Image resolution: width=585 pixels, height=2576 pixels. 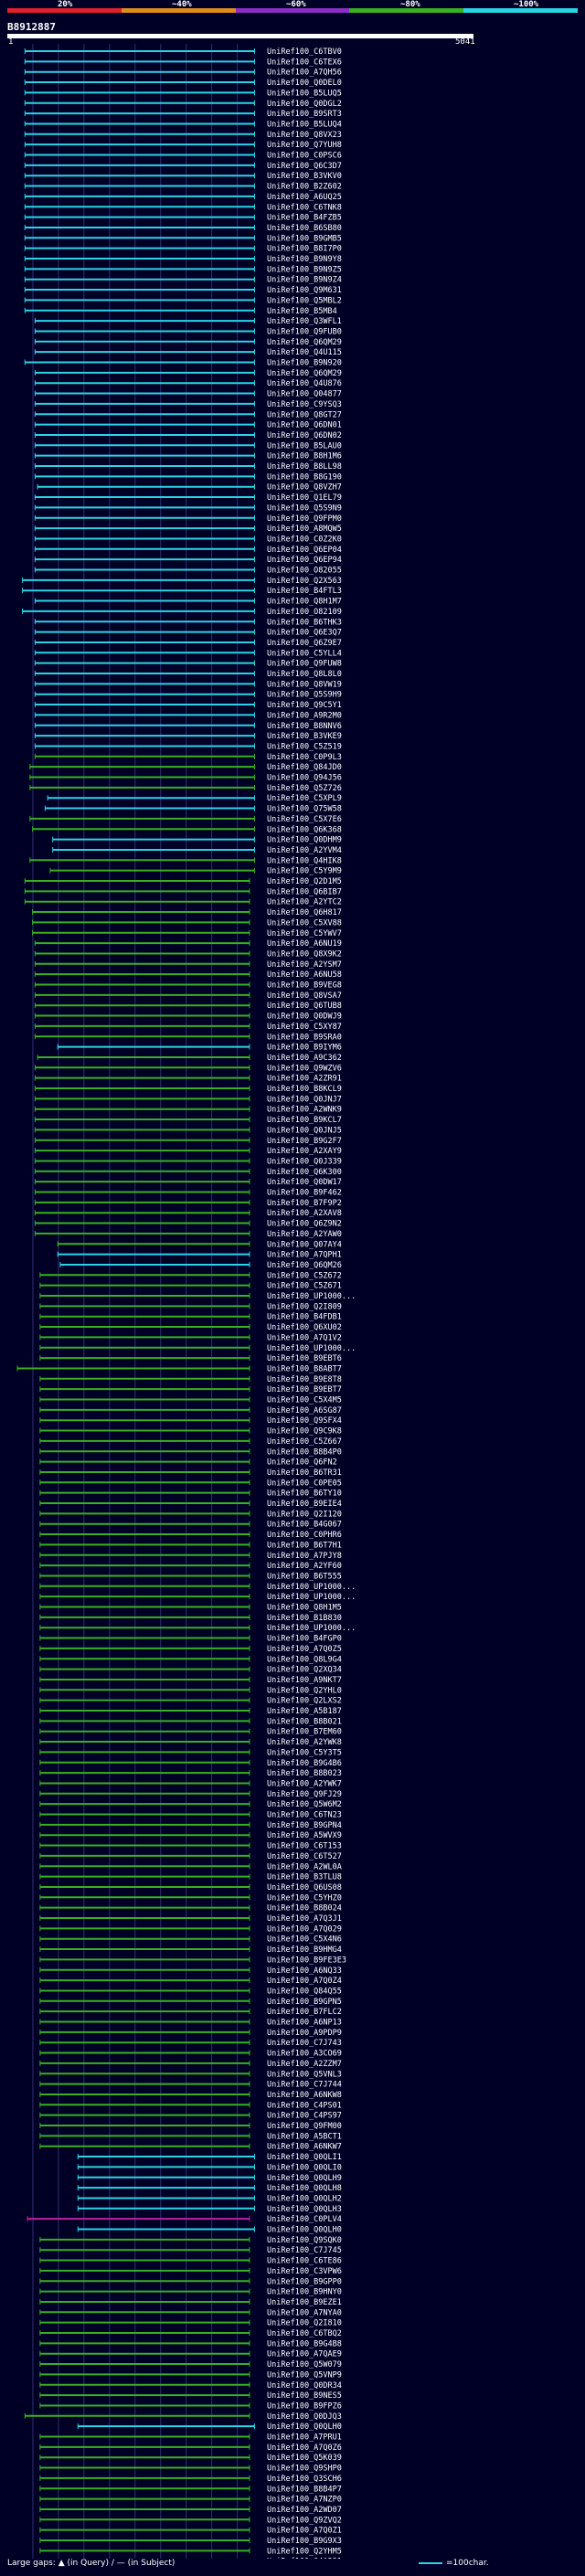 What do you see at coordinates (209, 2198) in the screenshot?
I see `hit-row: UniRef100_Q0QLH2` at bounding box center [209, 2198].